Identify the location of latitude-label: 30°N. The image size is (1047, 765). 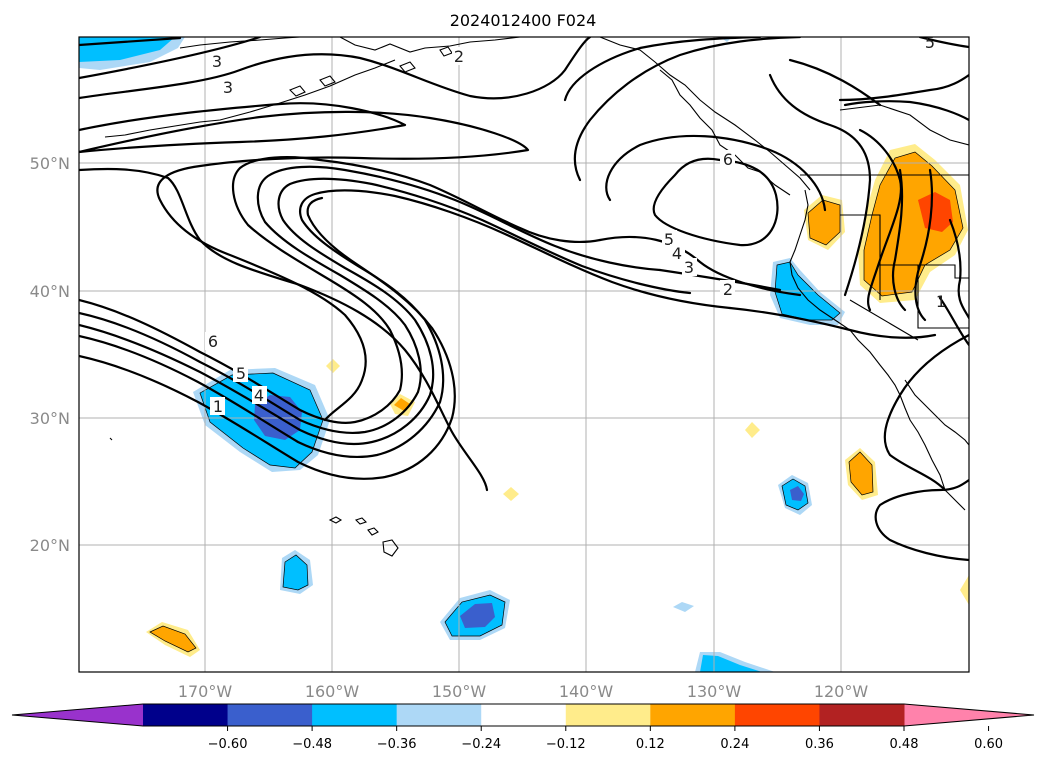
(50, 418).